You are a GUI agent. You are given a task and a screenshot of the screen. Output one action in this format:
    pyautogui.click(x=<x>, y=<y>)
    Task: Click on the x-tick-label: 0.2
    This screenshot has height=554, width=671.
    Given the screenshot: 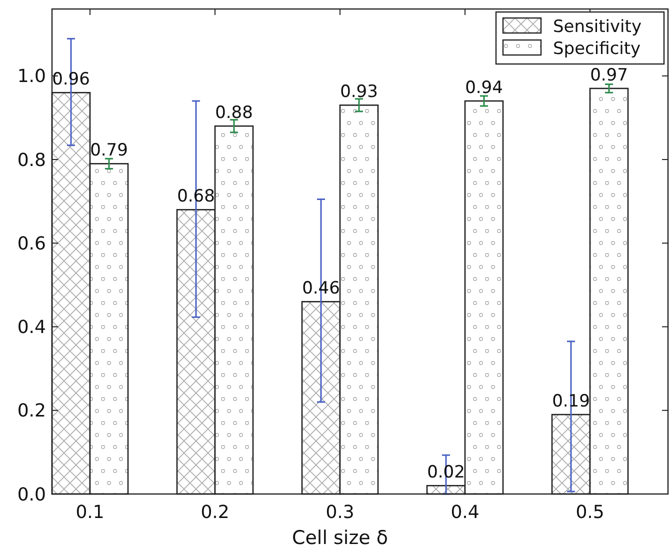 What is the action you would take?
    pyautogui.click(x=215, y=512)
    